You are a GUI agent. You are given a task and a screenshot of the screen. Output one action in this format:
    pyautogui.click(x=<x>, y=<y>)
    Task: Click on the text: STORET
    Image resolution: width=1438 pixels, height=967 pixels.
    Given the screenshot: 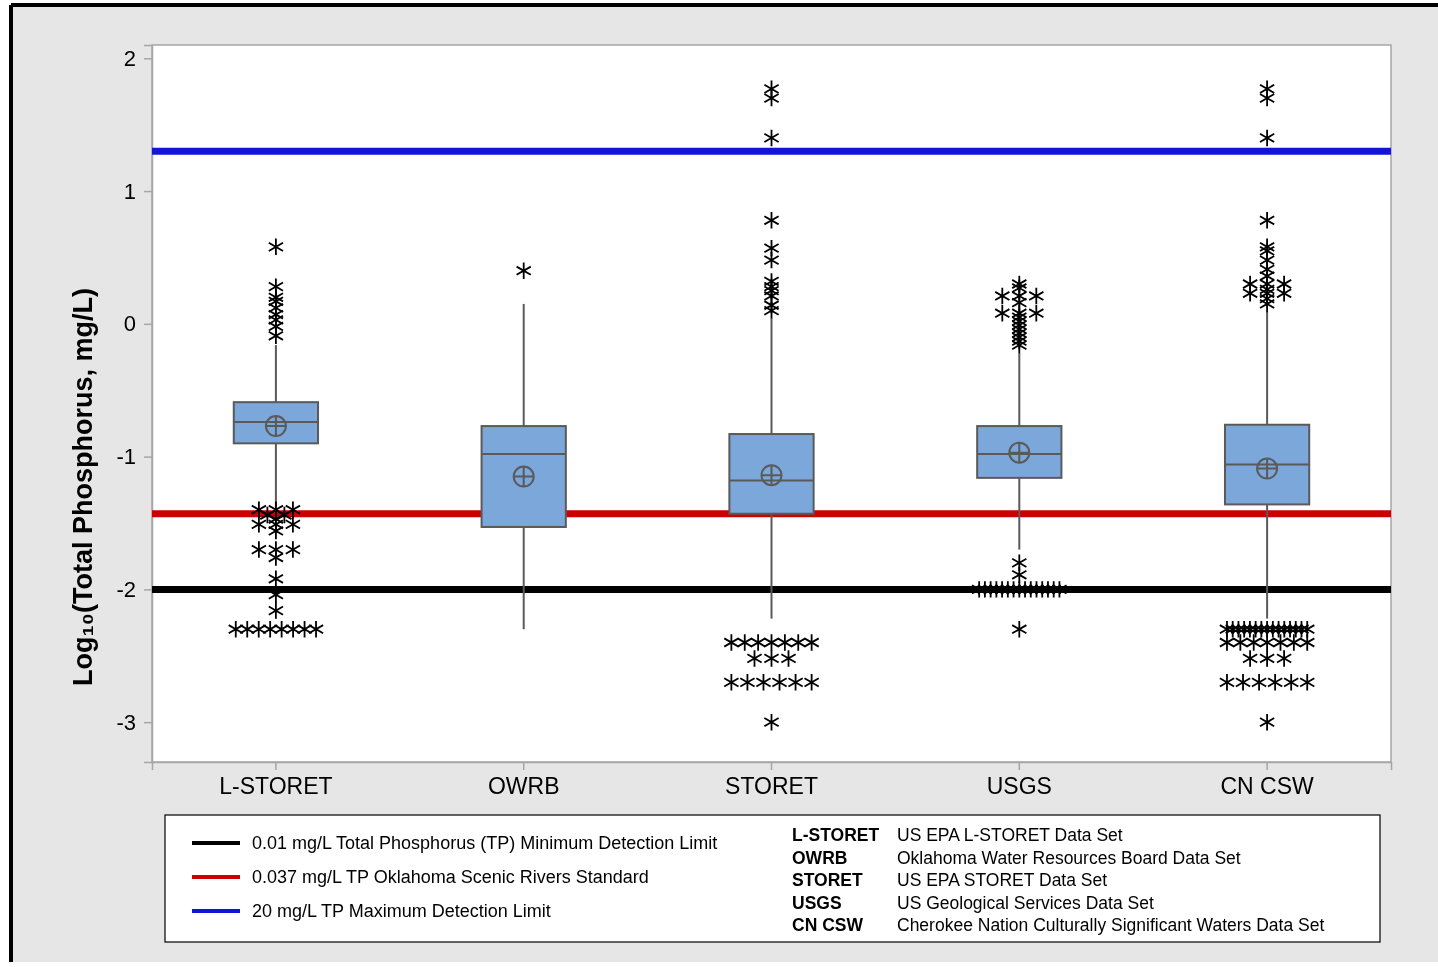 What is the action you would take?
    pyautogui.click(x=827, y=880)
    